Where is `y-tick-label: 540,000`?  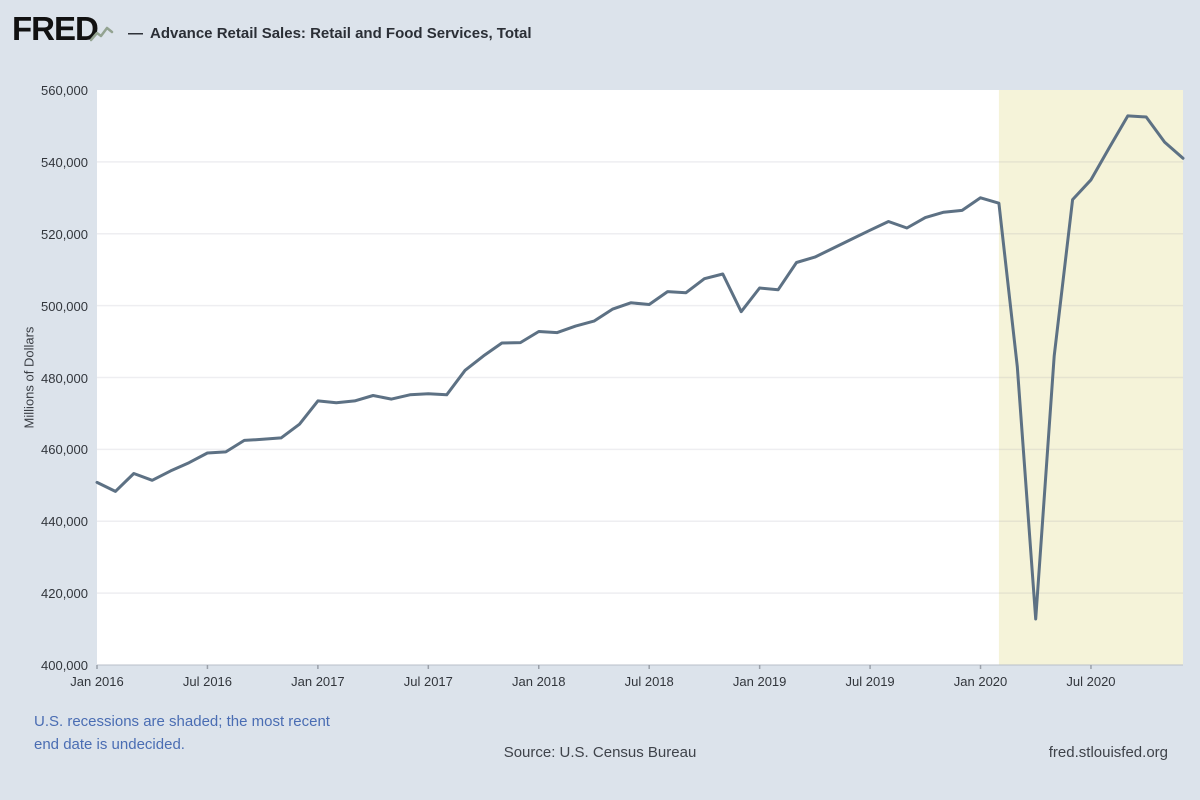 y-tick-label: 540,000 is located at coordinates (64, 162).